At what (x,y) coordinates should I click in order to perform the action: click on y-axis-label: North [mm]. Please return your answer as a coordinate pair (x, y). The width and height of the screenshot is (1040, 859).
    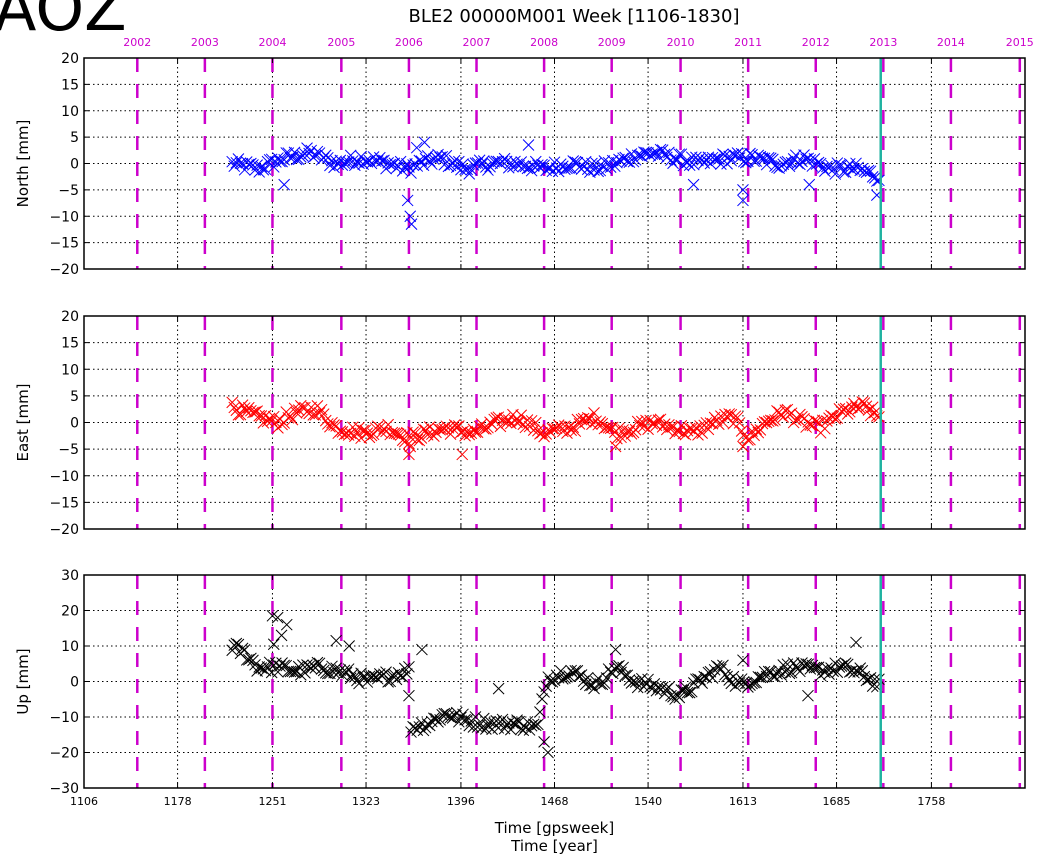
    Looking at the image, I should click on (23, 164).